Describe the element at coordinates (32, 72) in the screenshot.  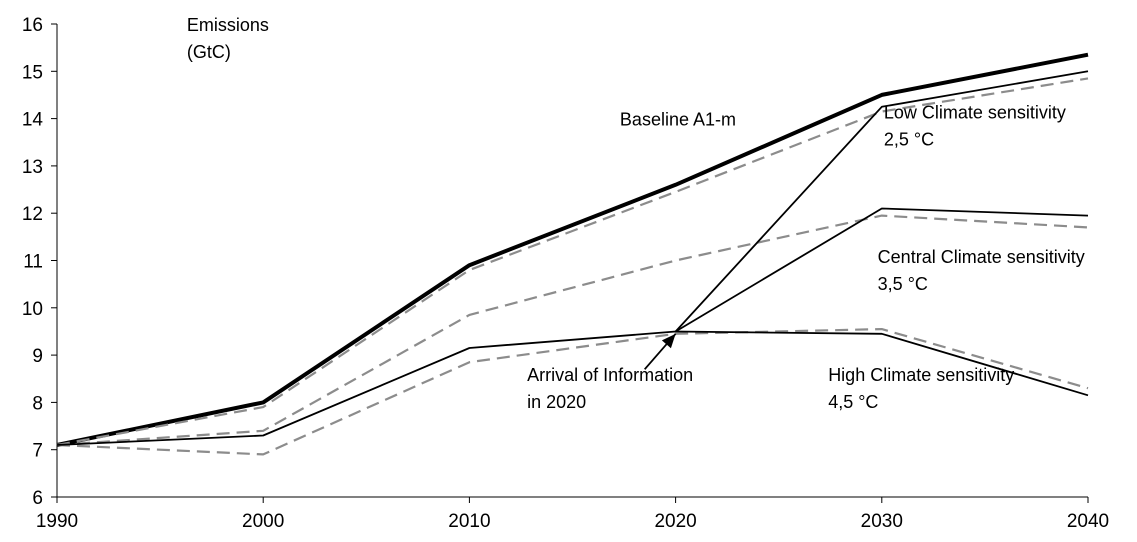
I see `y-tick-label: 15` at that location.